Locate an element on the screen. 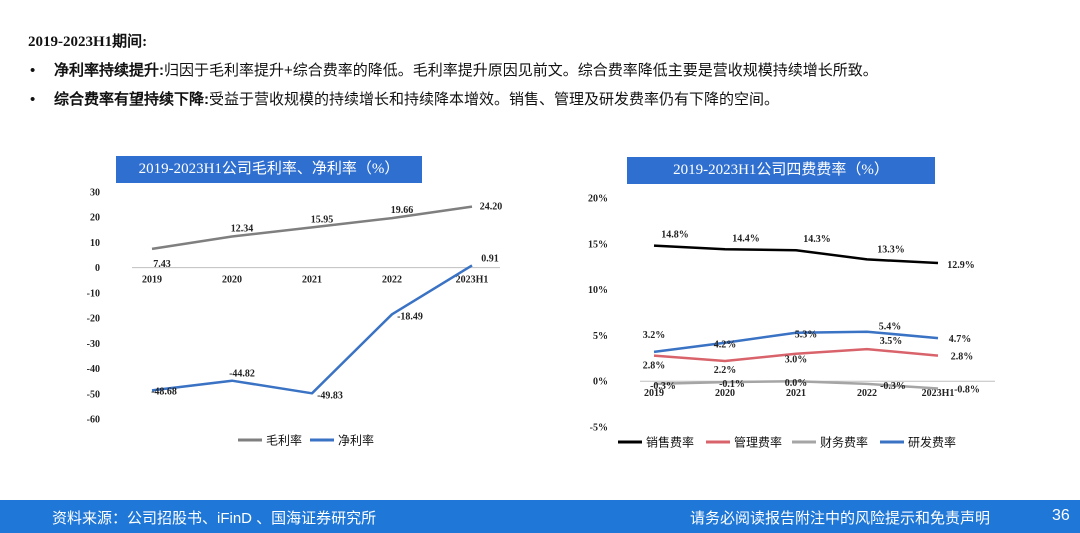 The image size is (1080, 533). y-tick-label: 10 is located at coordinates (95, 243).